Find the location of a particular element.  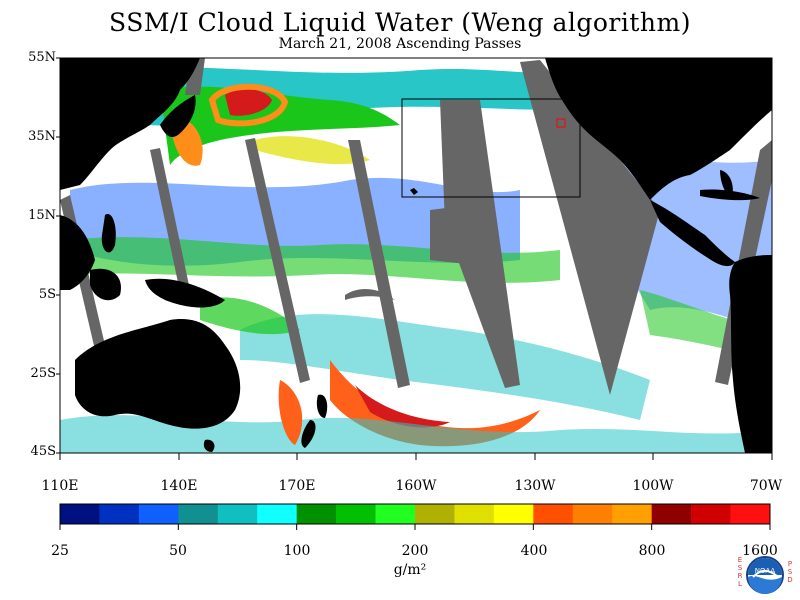

lon-ticks is located at coordinates (416, 456).